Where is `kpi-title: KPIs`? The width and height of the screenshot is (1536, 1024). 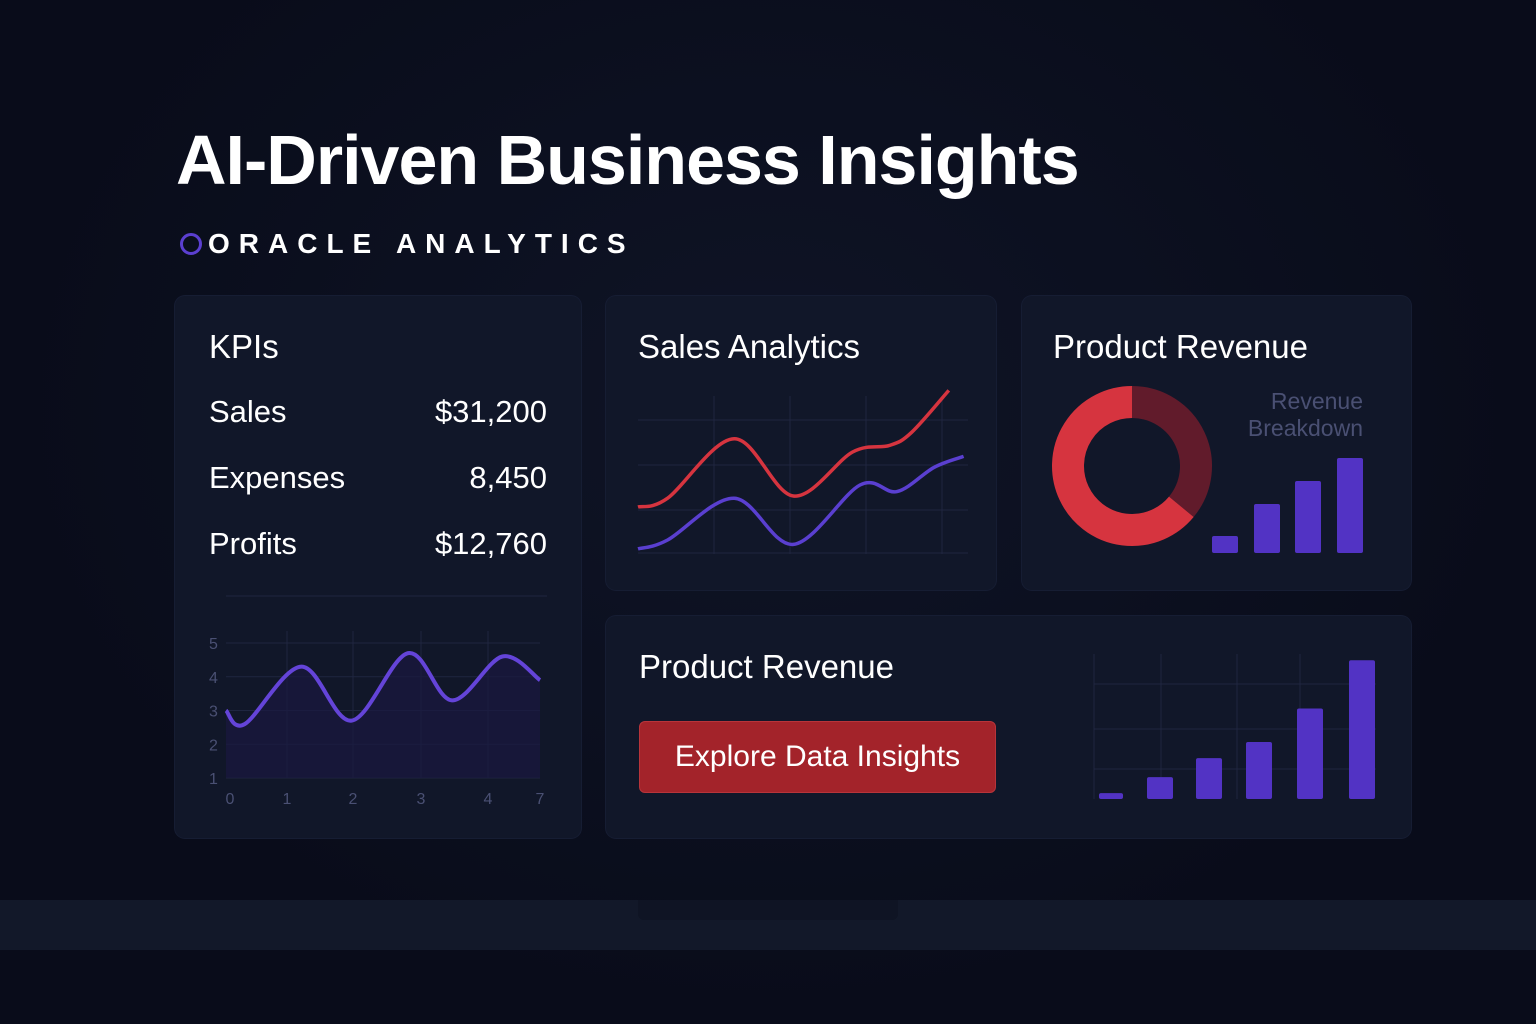 kpi-title: KPIs is located at coordinates (244, 346).